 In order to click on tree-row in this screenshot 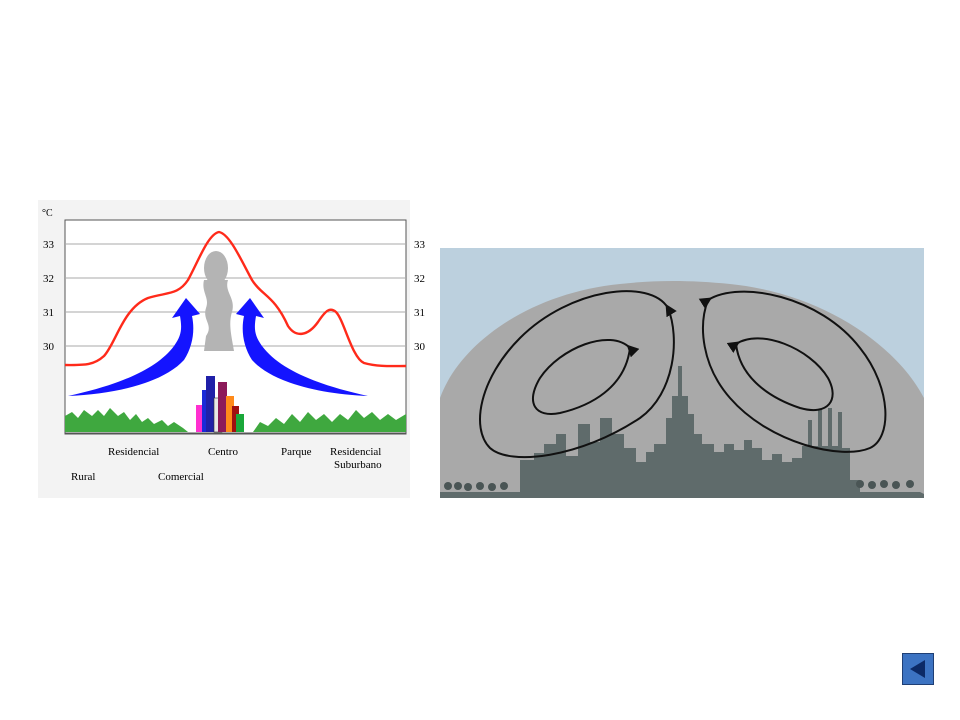, I will do `click(679, 485)`.